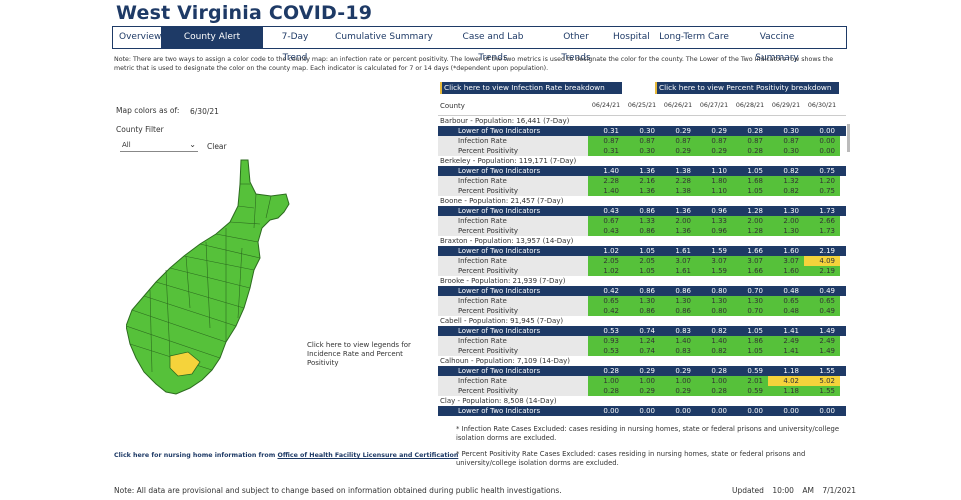 The width and height of the screenshot is (961, 500). I want to click on date-column-header: 06/27/21, so click(714, 105).